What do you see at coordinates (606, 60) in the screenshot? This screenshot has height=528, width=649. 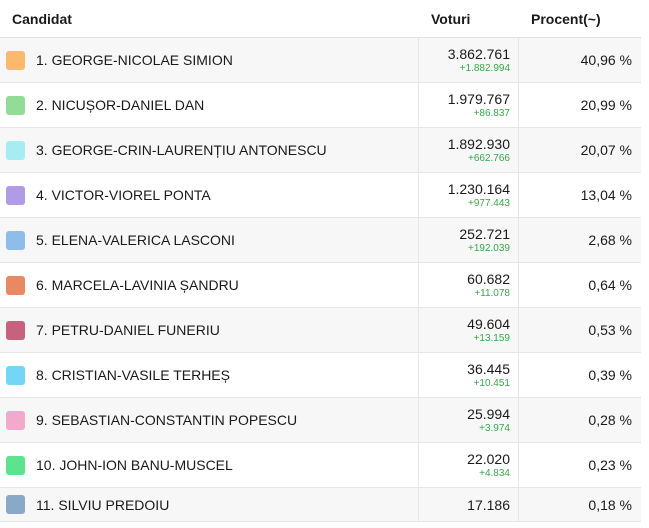 I see `percent-value: 40,96 %` at bounding box center [606, 60].